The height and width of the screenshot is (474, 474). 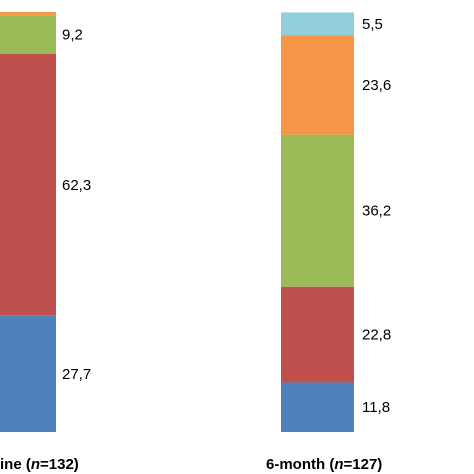 I want to click on value-label-baseline-1: 27,7, so click(x=76, y=374).